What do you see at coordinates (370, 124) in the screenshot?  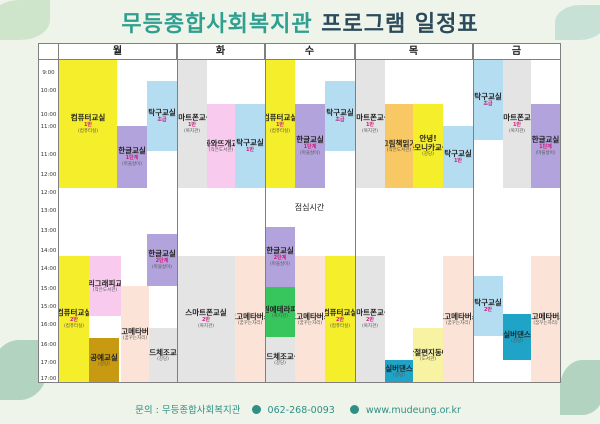 I see `block-thu-smartphone: 스마트폰교실 1반 (복지관)` at bounding box center [370, 124].